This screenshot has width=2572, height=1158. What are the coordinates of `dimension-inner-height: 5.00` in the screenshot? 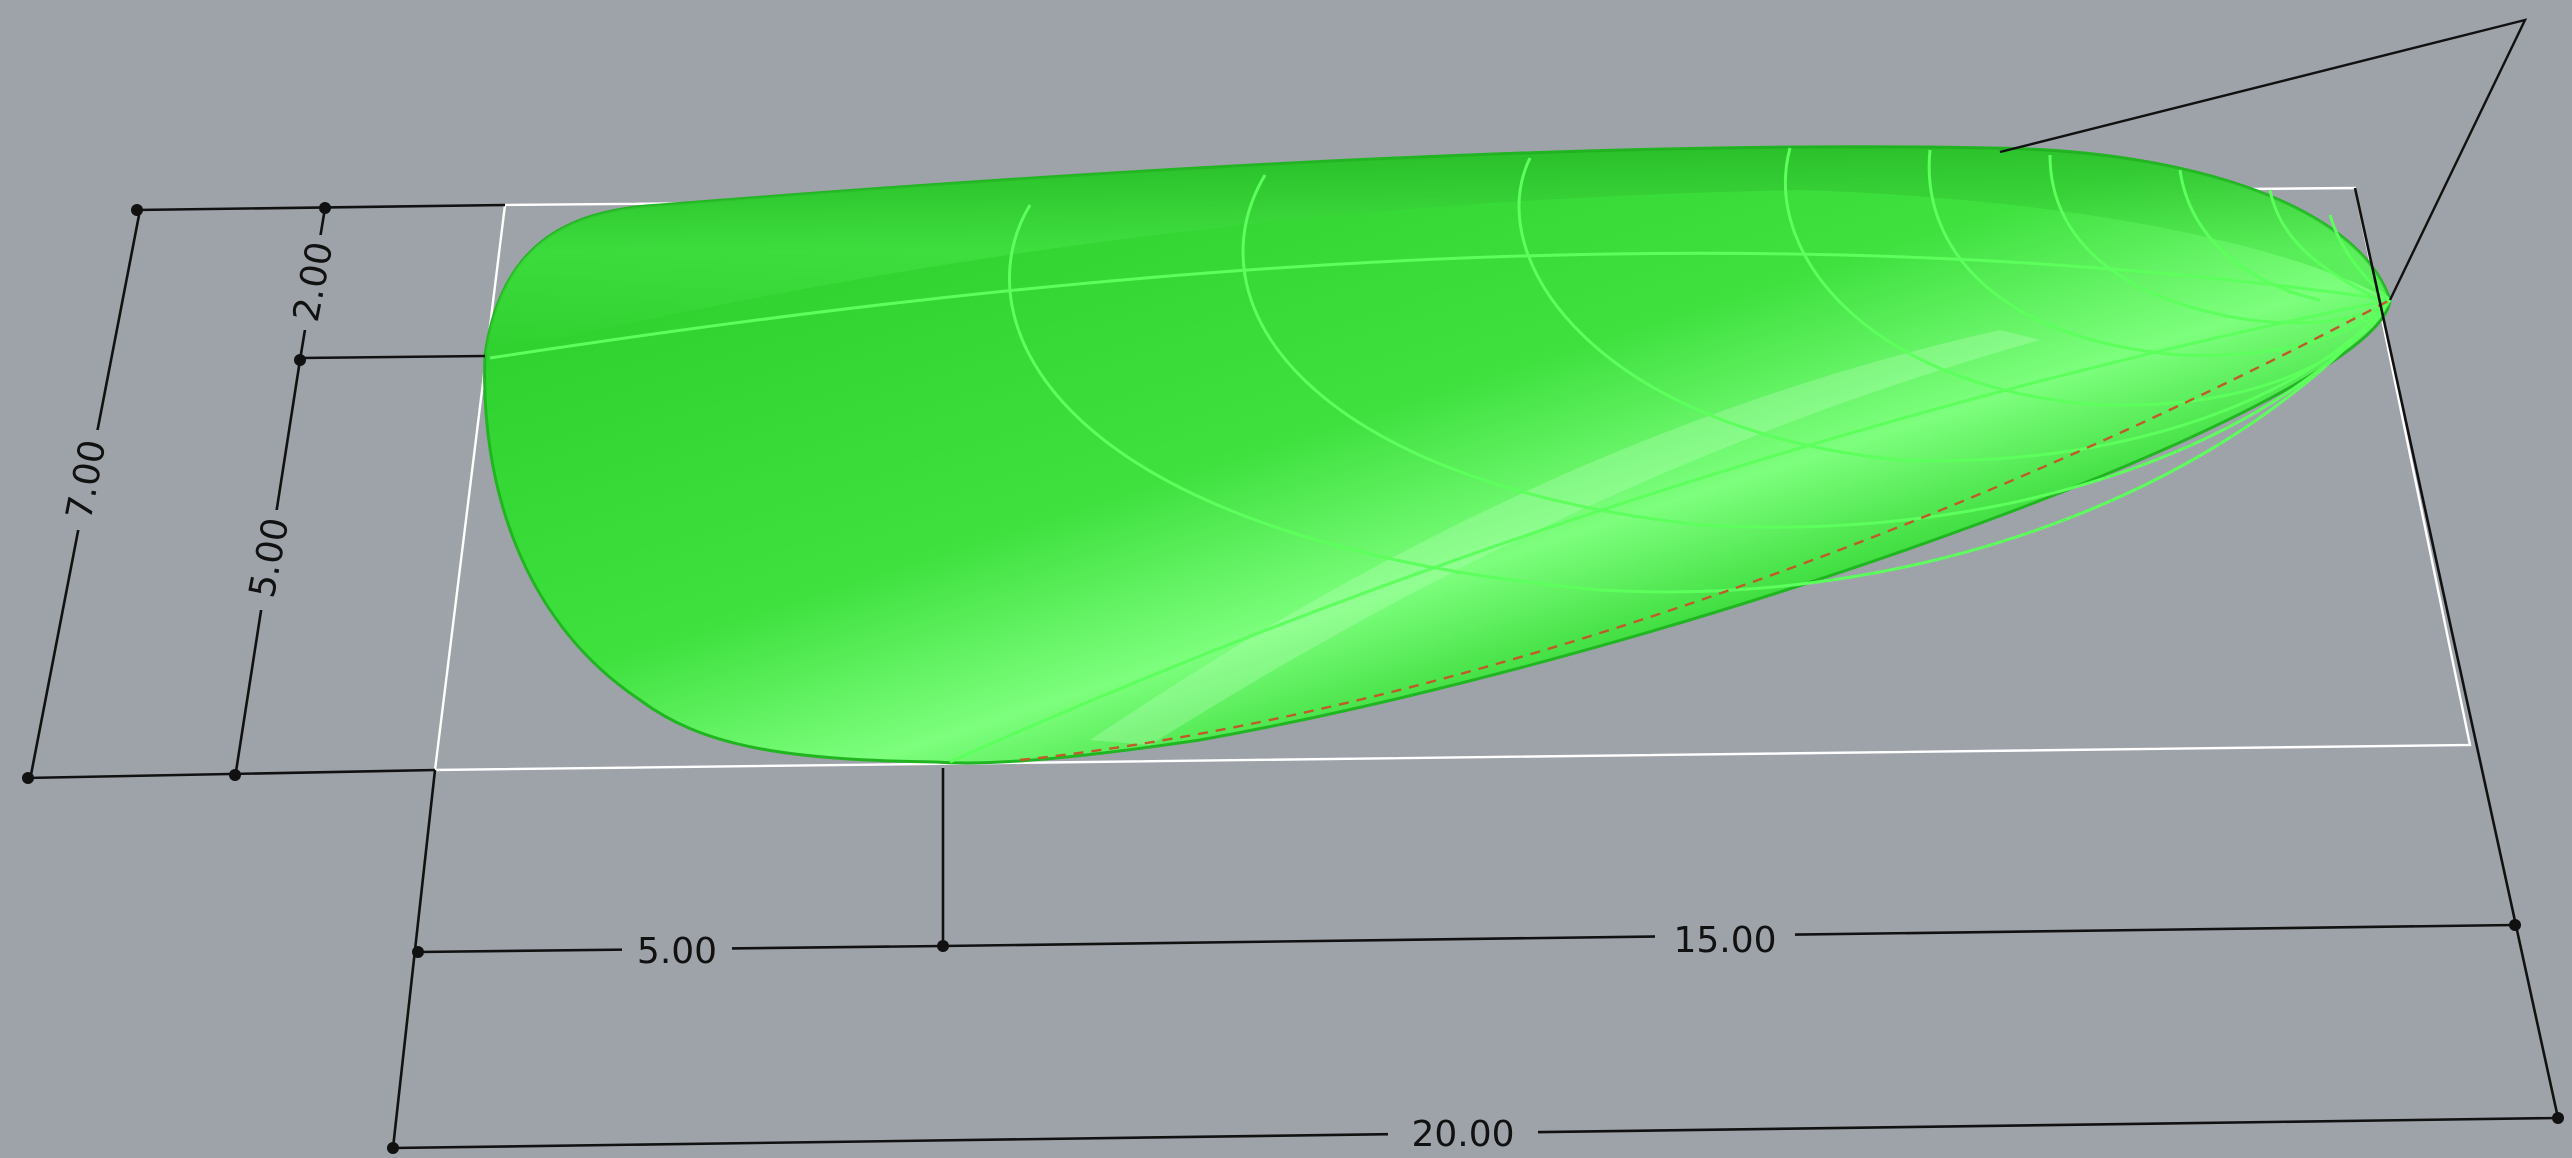 It's located at (265, 570).